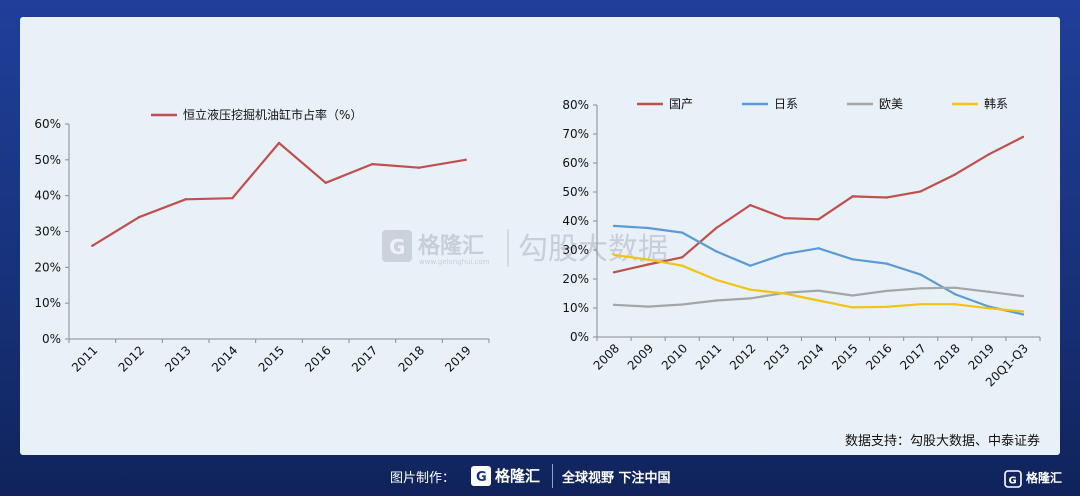 The height and width of the screenshot is (496, 1080). I want to click on x-tick-label: 2008, so click(606, 356).